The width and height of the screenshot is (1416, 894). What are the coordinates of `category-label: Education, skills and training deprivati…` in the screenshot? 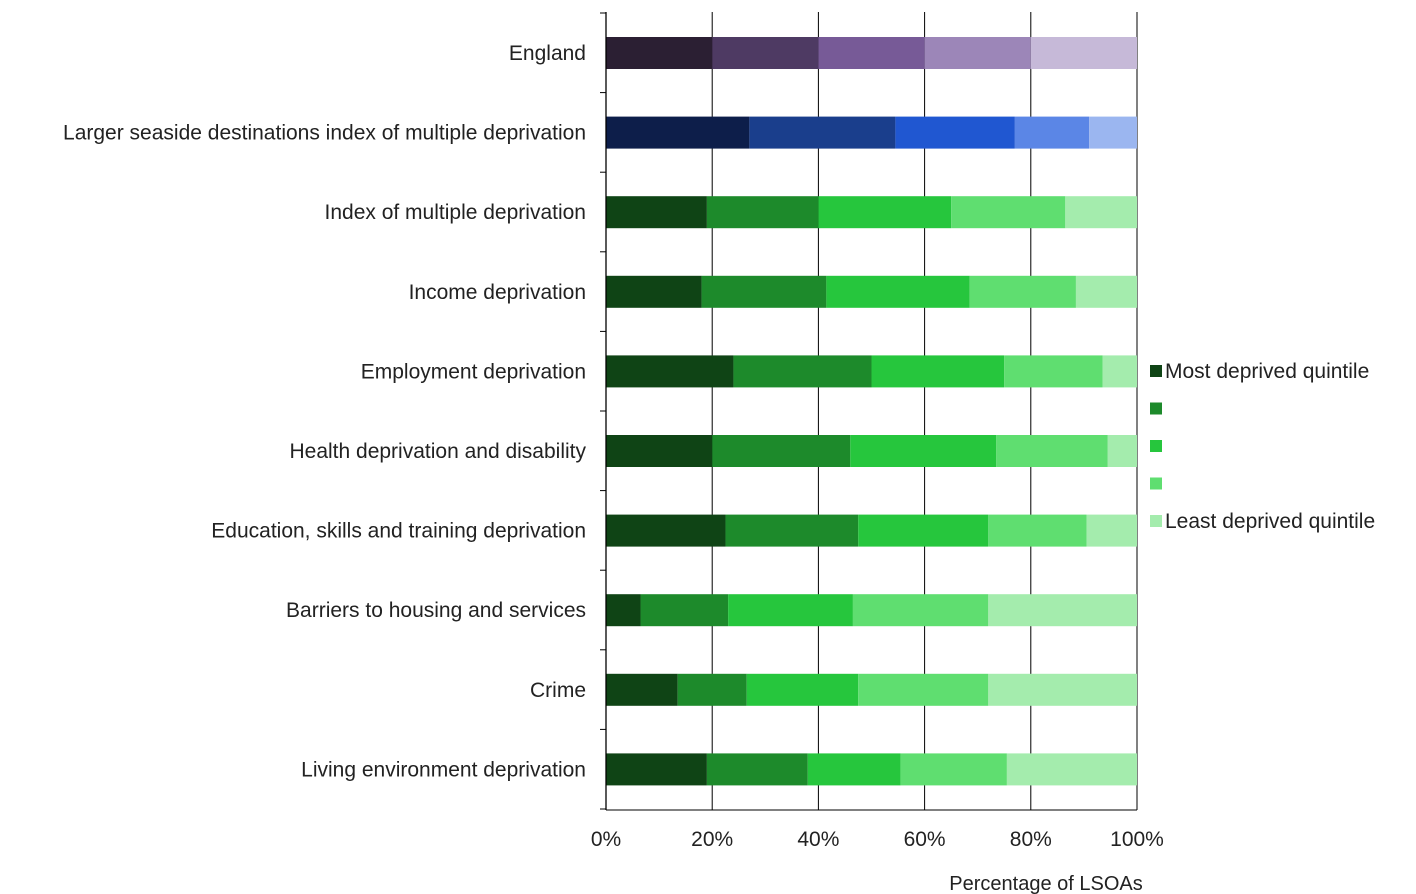 It's located at (398, 531).